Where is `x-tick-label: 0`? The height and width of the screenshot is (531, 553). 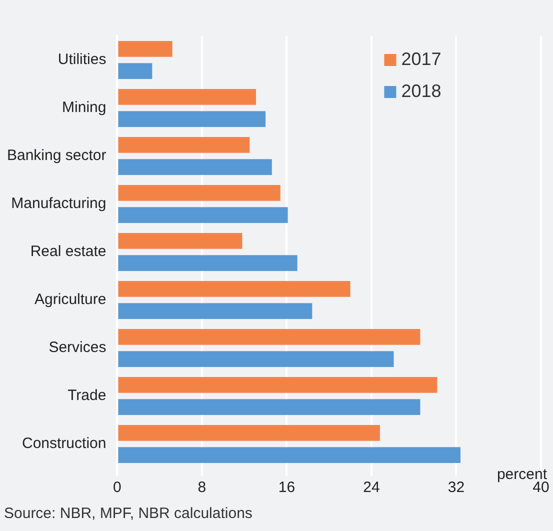 x-tick-label: 0 is located at coordinates (117, 487).